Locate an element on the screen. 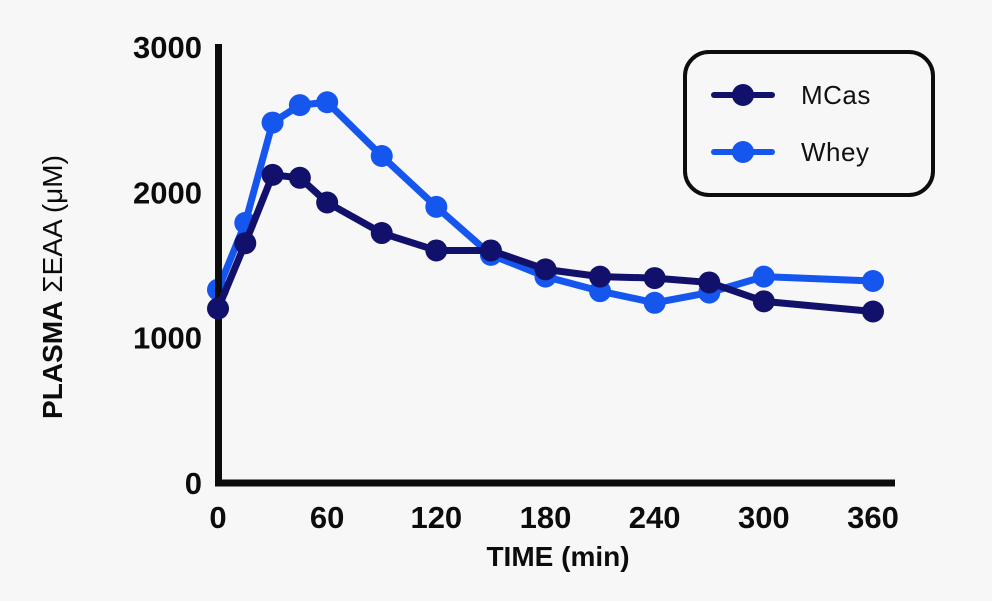 This screenshot has height=601, width=992. legend-dot-mcas-icon is located at coordinates (743, 95).